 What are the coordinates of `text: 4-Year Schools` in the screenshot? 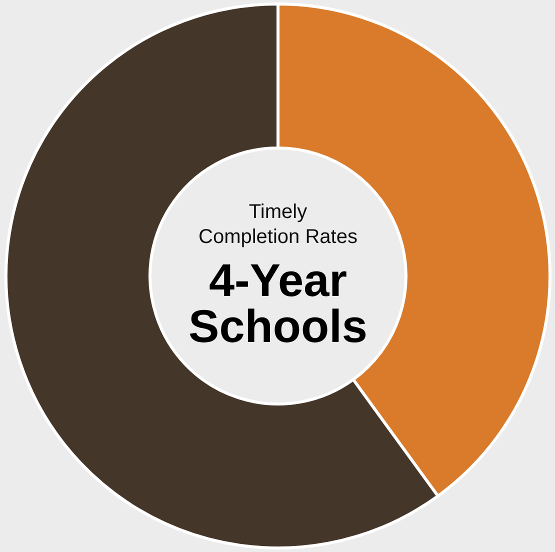 It's located at (278, 303).